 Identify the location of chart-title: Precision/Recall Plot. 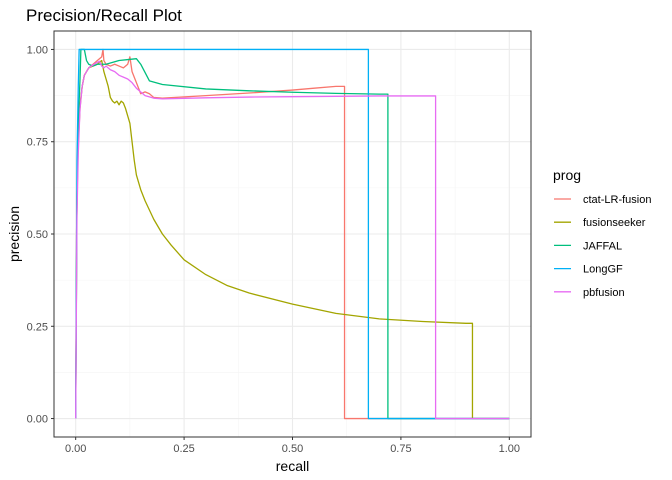
(104, 15).